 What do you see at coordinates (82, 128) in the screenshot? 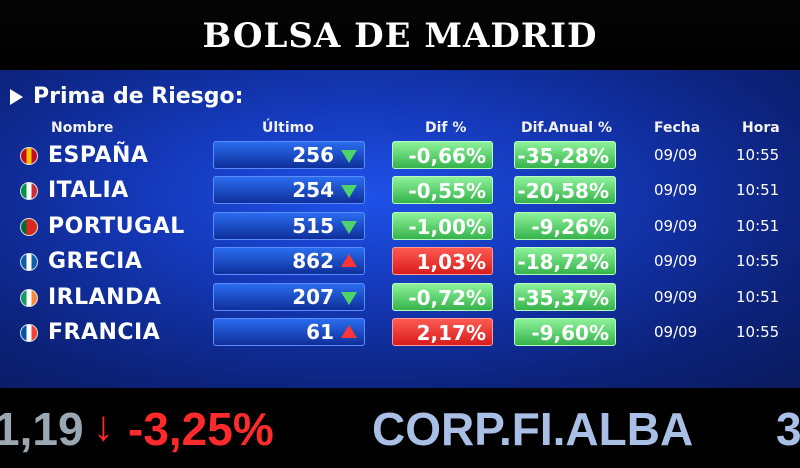
I see `col-header-nombre: Nombre` at bounding box center [82, 128].